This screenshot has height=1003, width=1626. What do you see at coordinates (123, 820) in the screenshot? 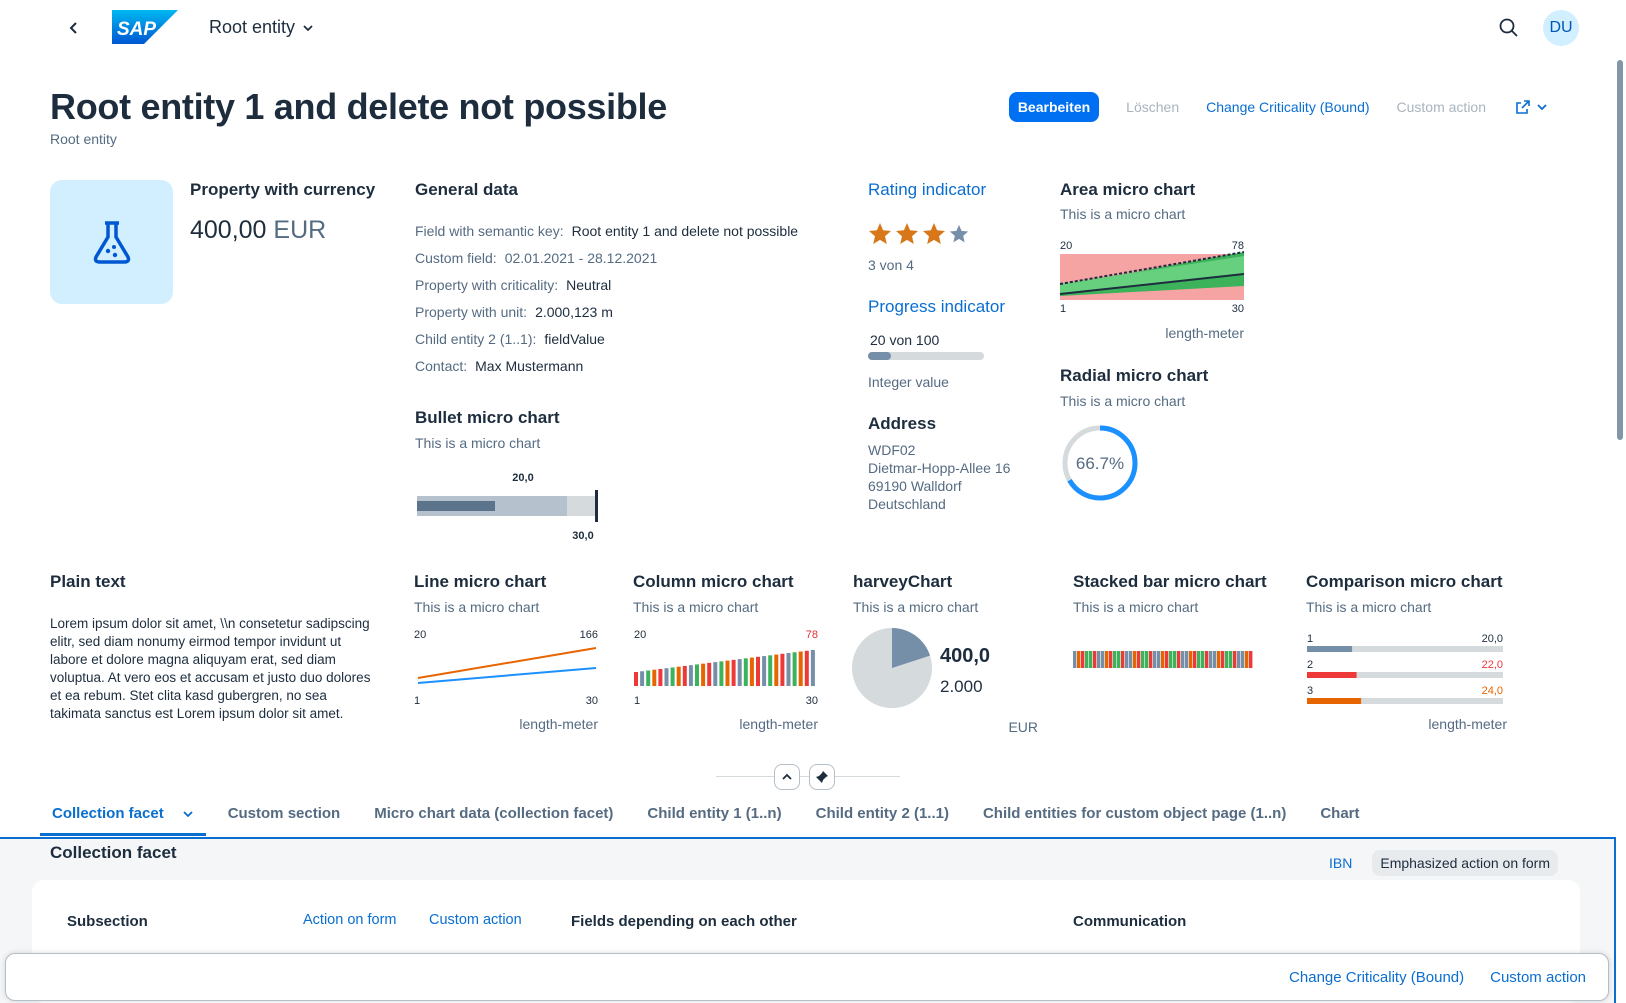
I see `tab-collection-facet: Collection facet` at bounding box center [123, 820].